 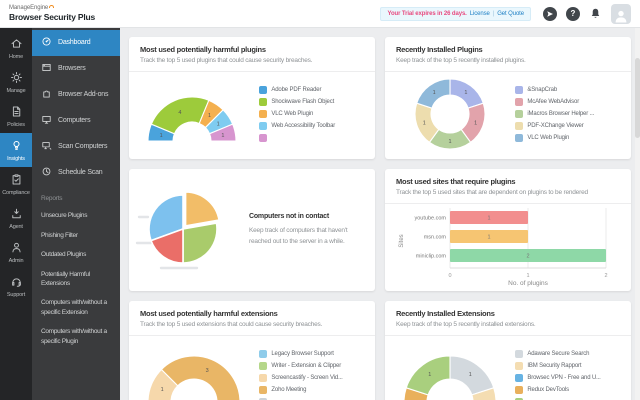 I want to click on sidebar-item-label: Dashboard, so click(x=74, y=42).